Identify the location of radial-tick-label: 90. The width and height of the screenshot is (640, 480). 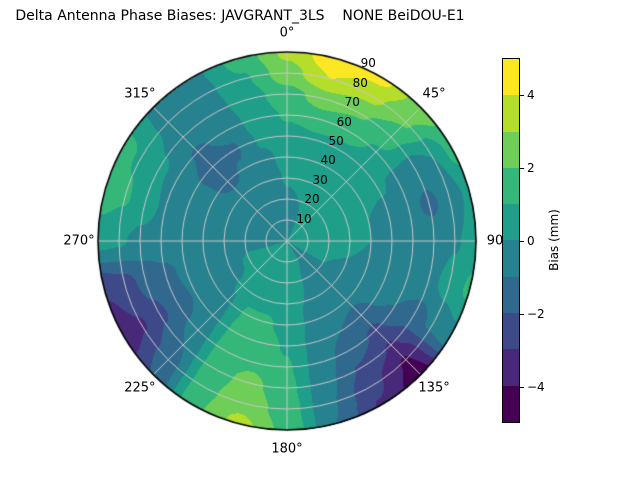
(368, 63).